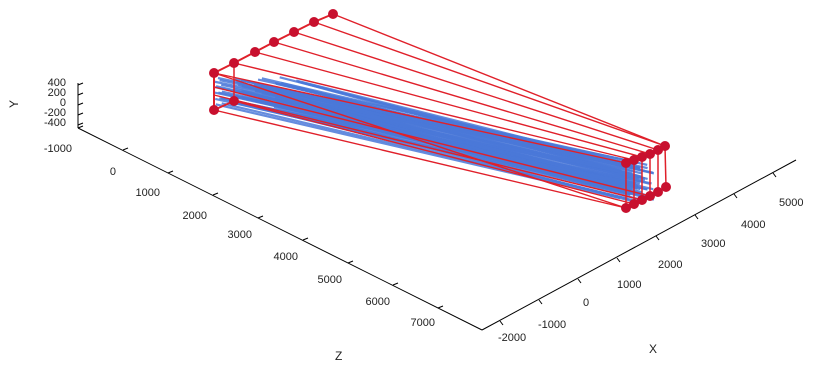  I want to click on z-tick-label: 1000, so click(148, 193).